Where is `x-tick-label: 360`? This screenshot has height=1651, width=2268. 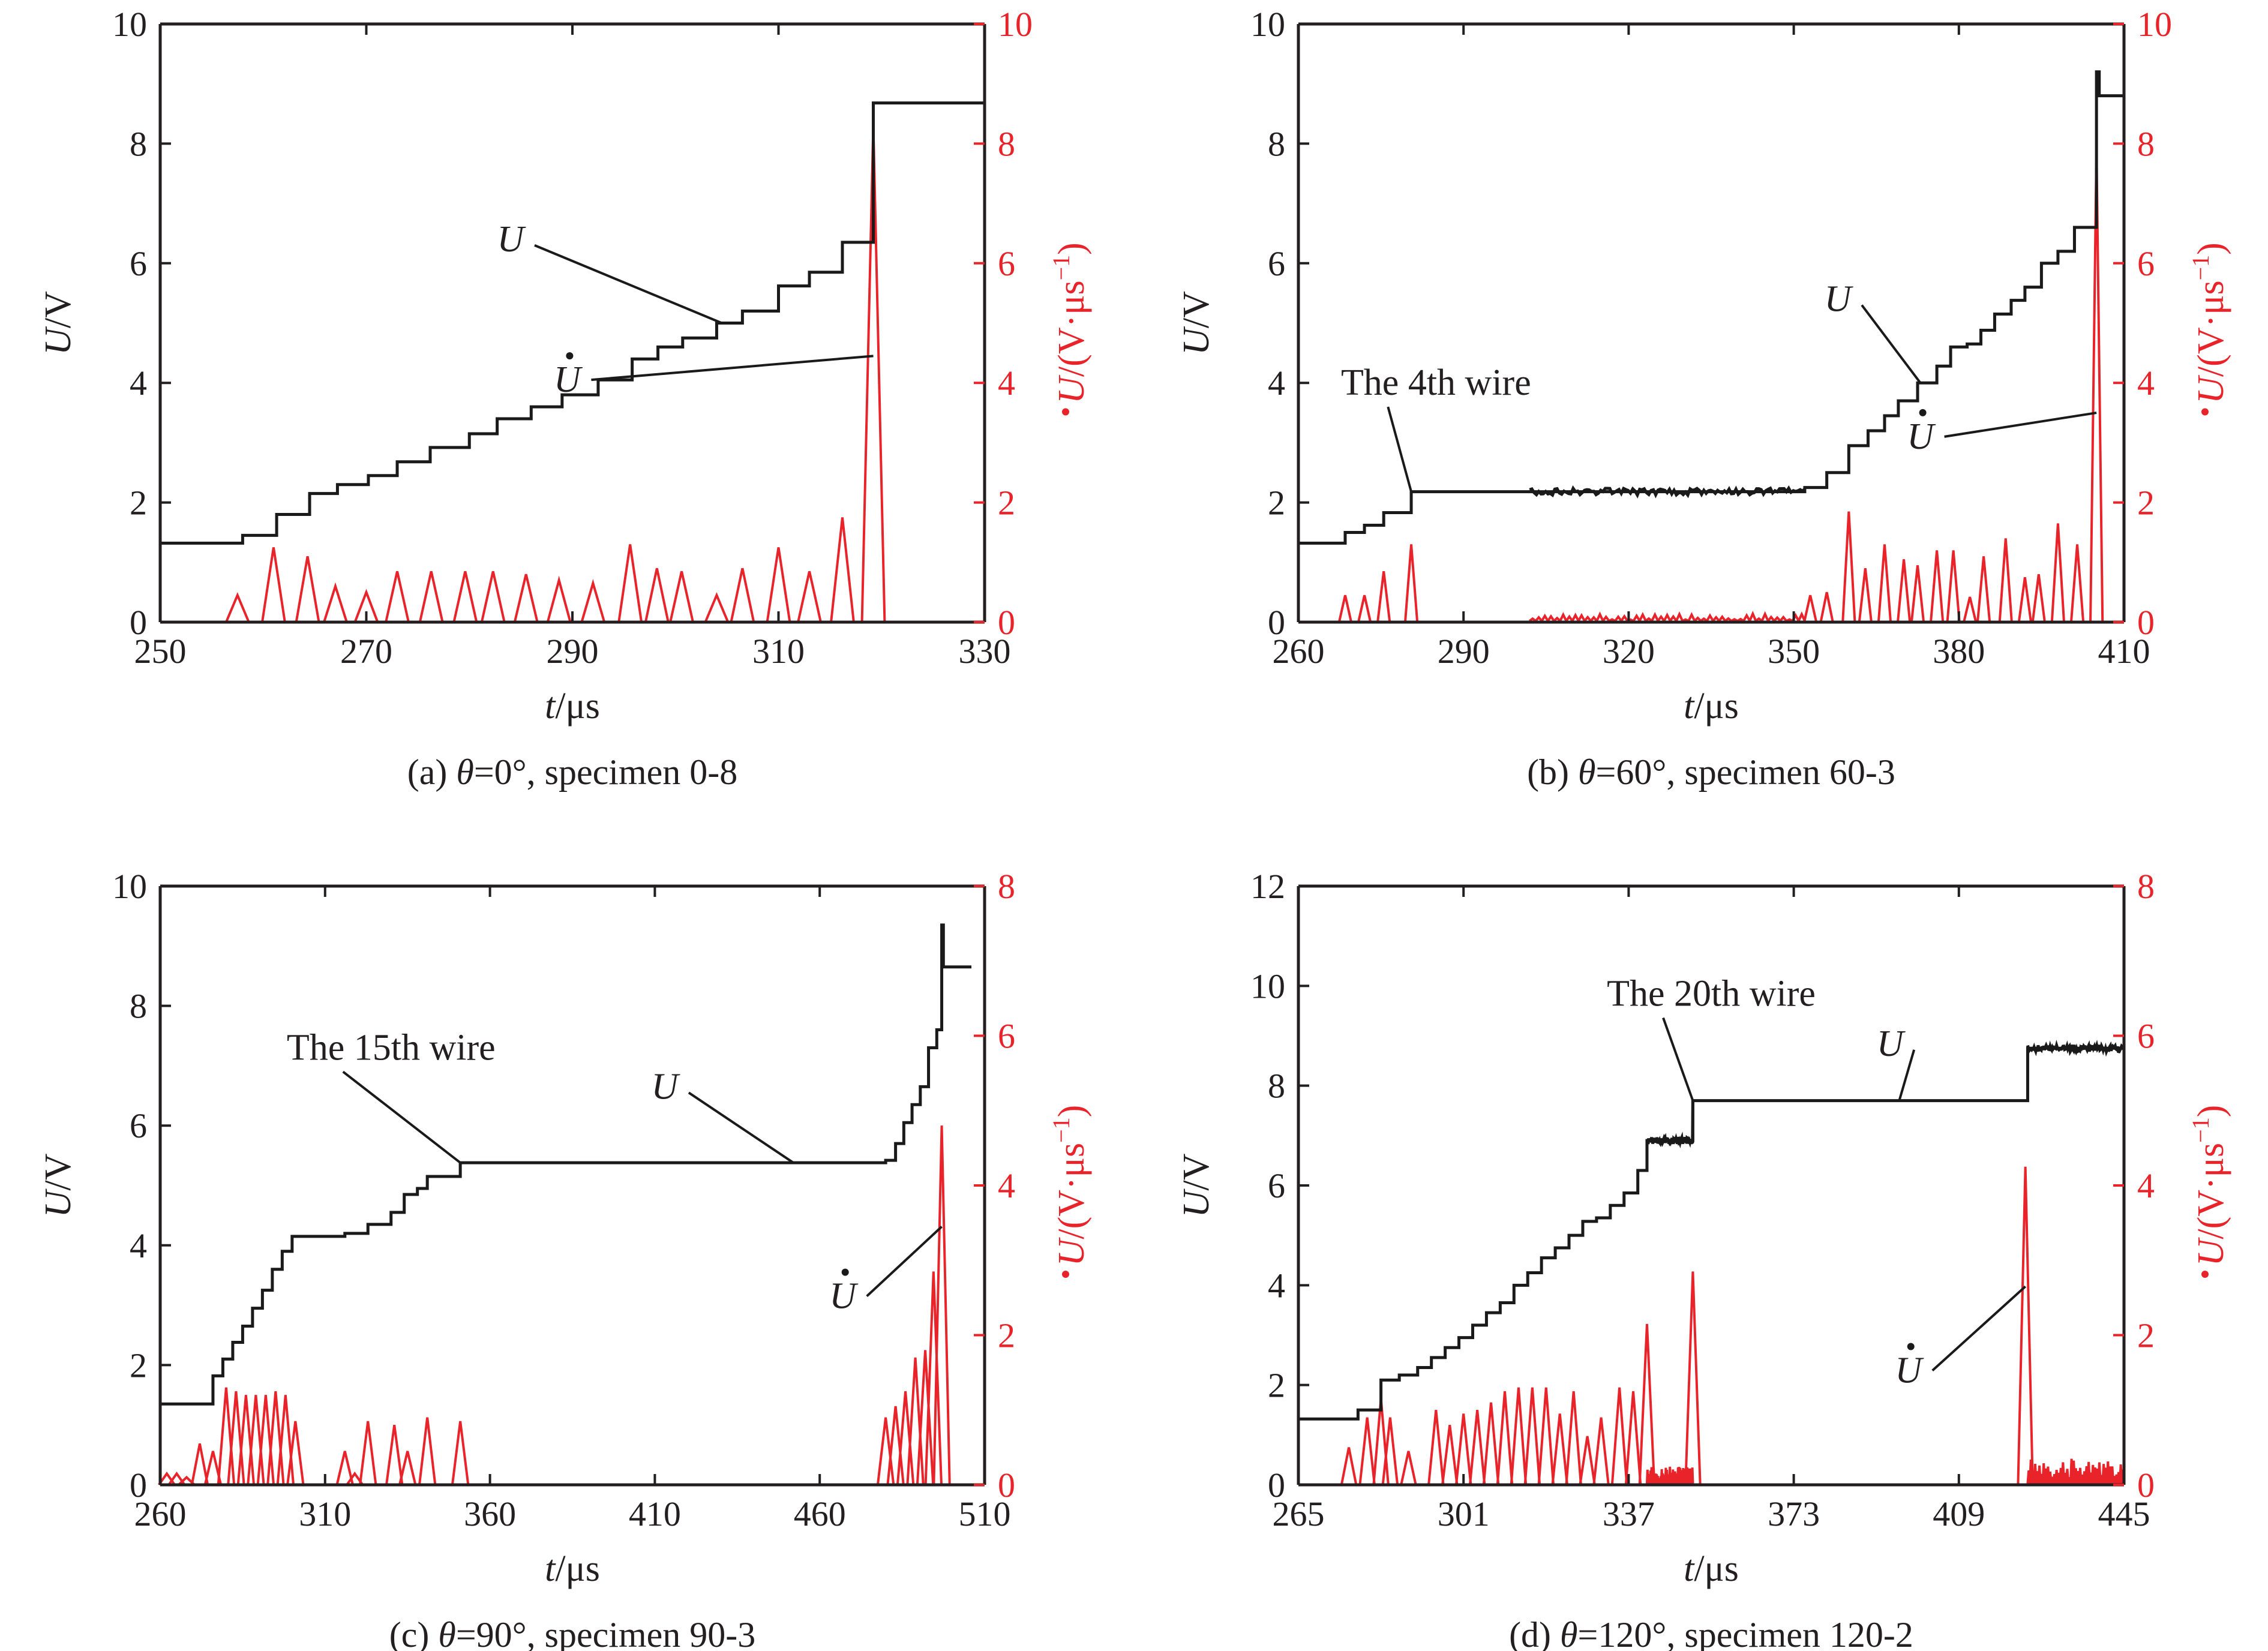
x-tick-label: 360 is located at coordinates (490, 1513).